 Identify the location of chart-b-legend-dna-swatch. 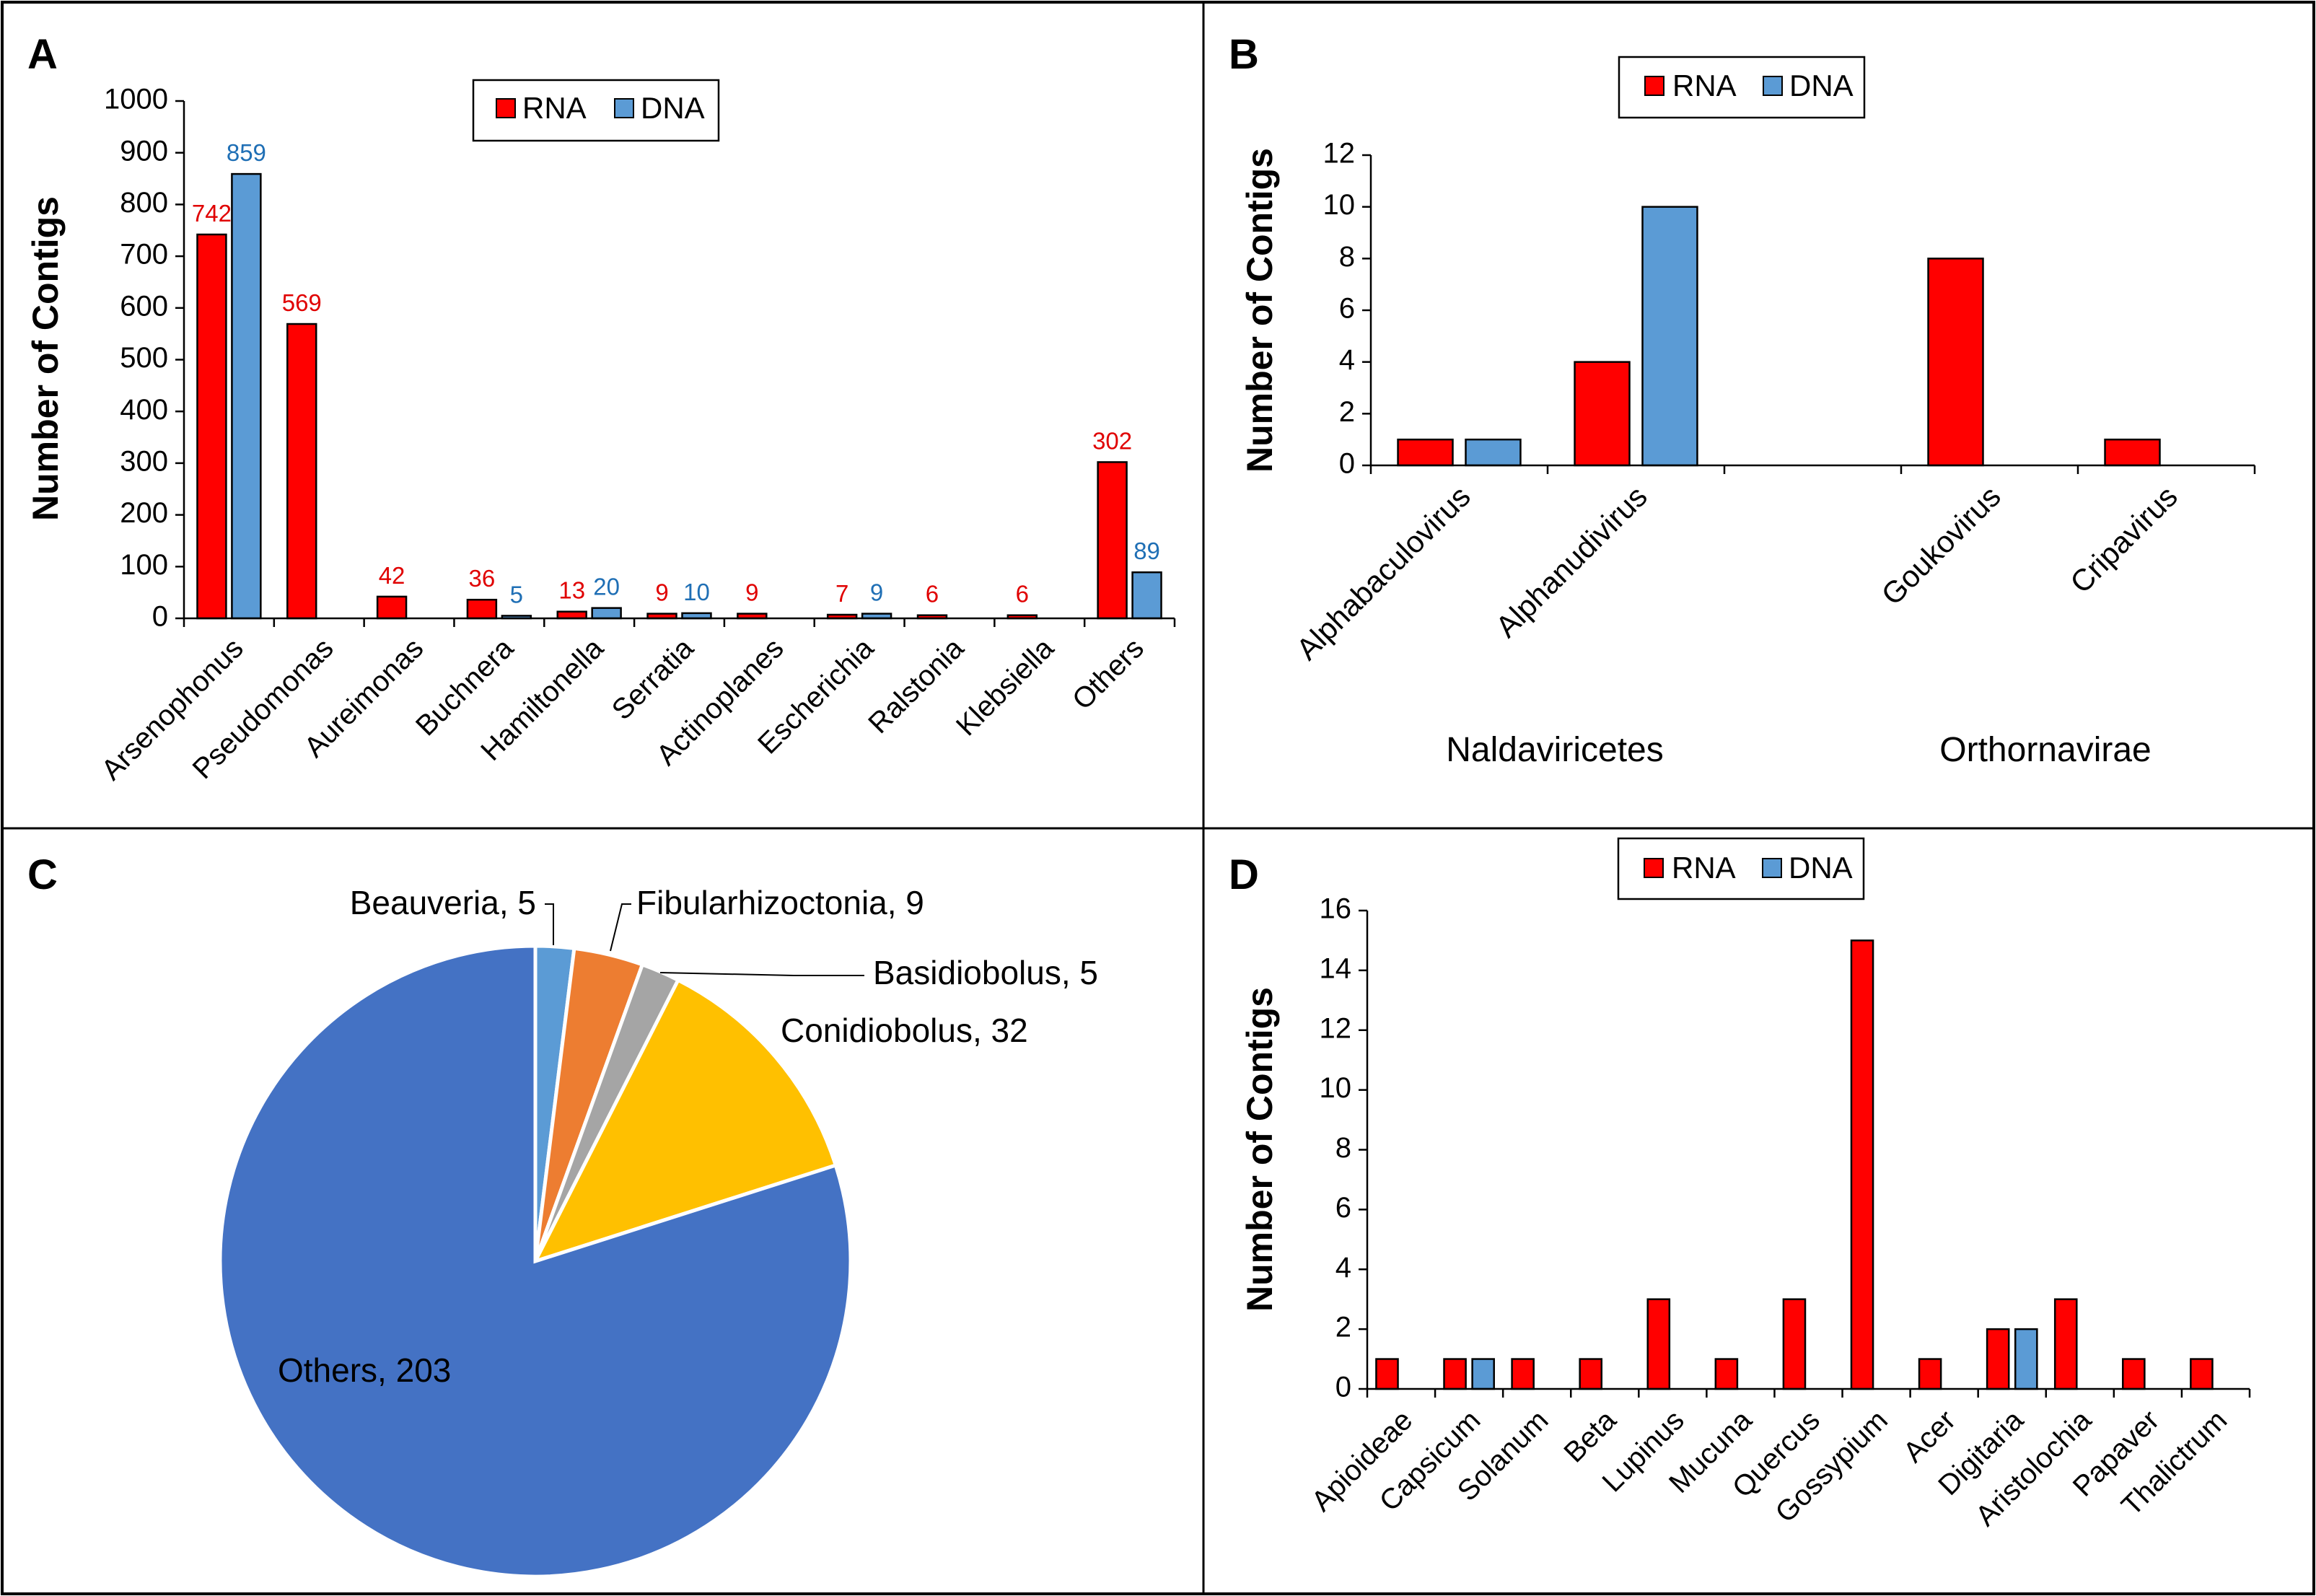
(1773, 86).